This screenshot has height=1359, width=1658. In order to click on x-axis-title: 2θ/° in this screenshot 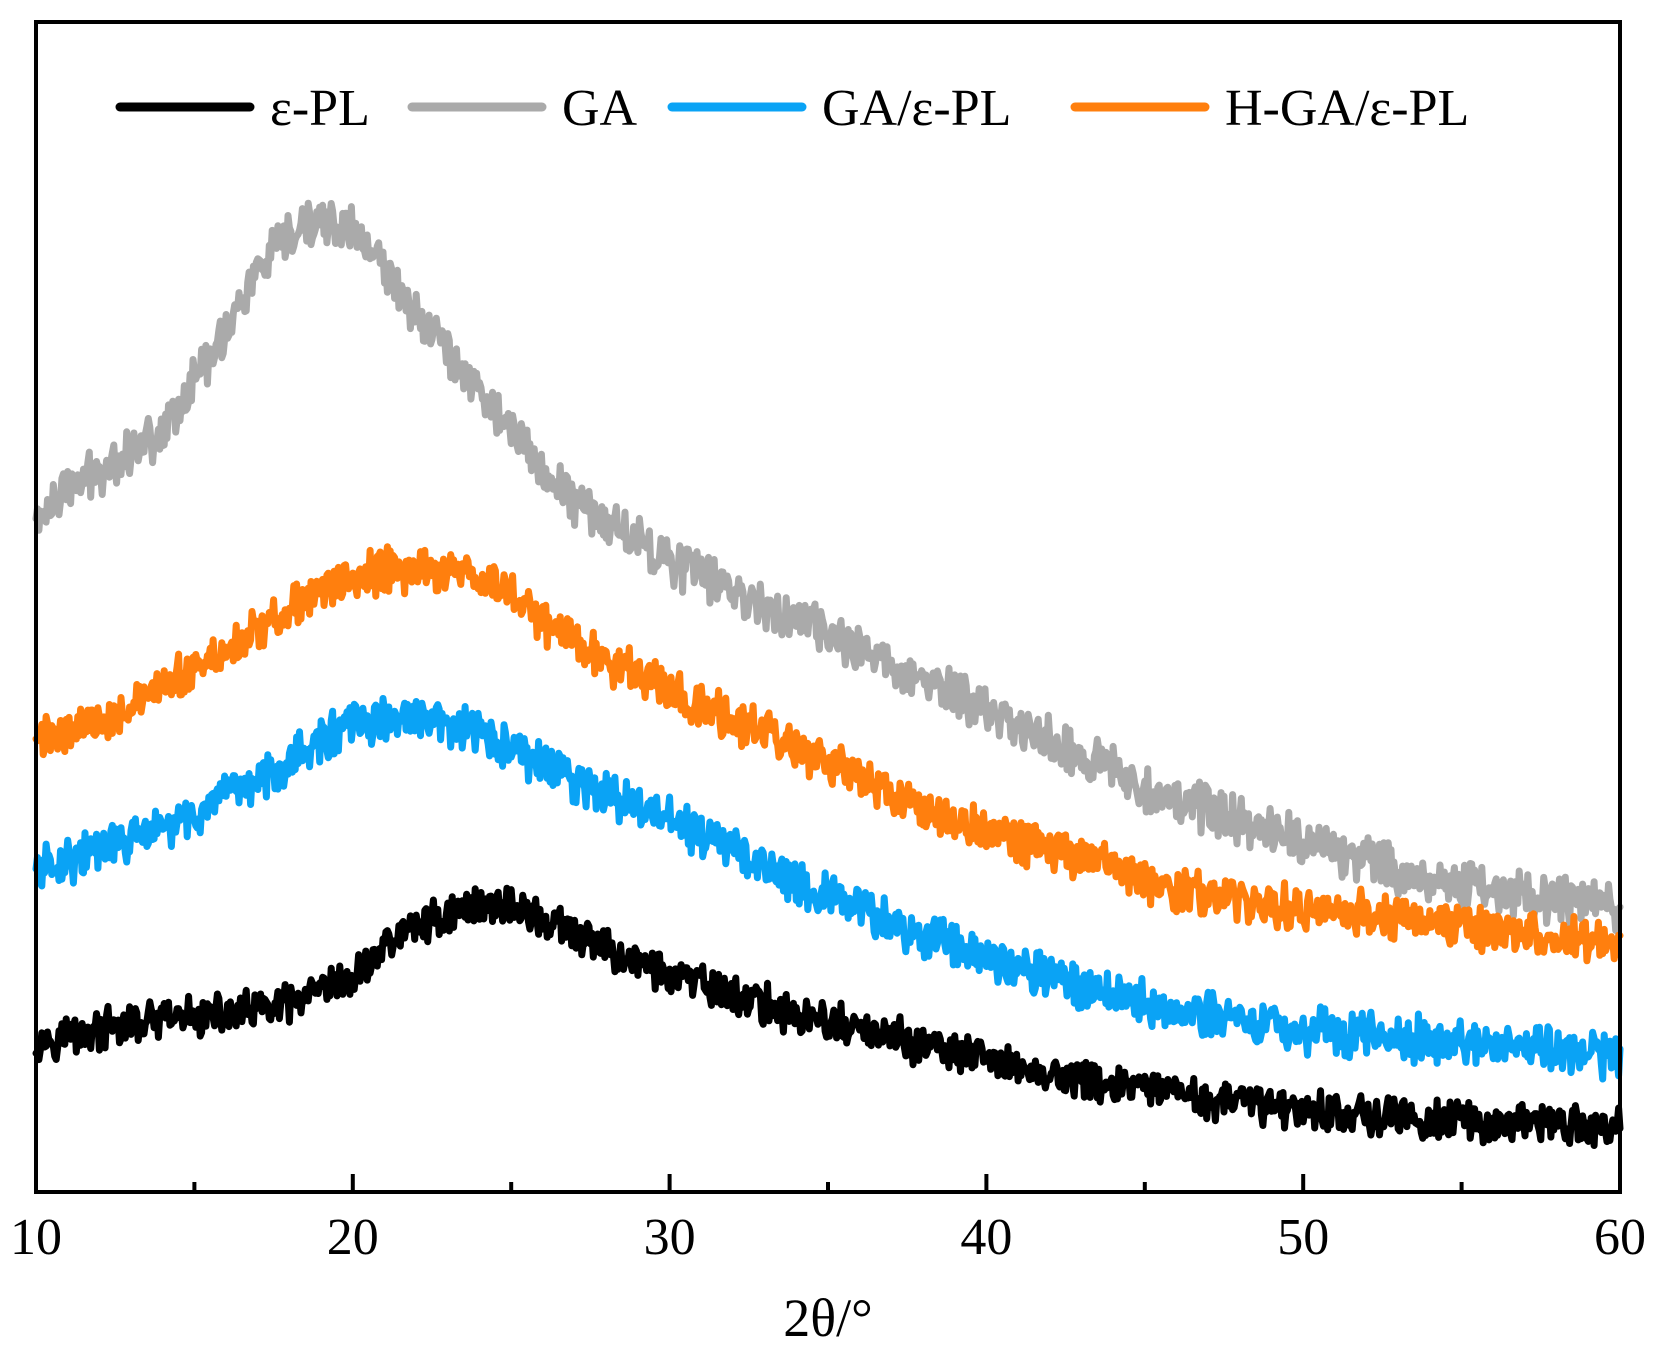, I will do `click(827, 1318)`.